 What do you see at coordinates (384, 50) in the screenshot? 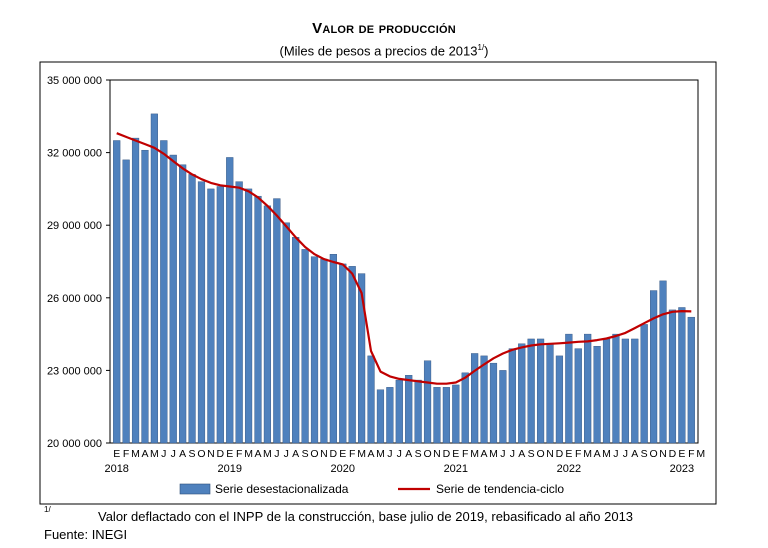
I see `chart-subtitle: (Miles de pesos a precios de 20131/)` at bounding box center [384, 50].